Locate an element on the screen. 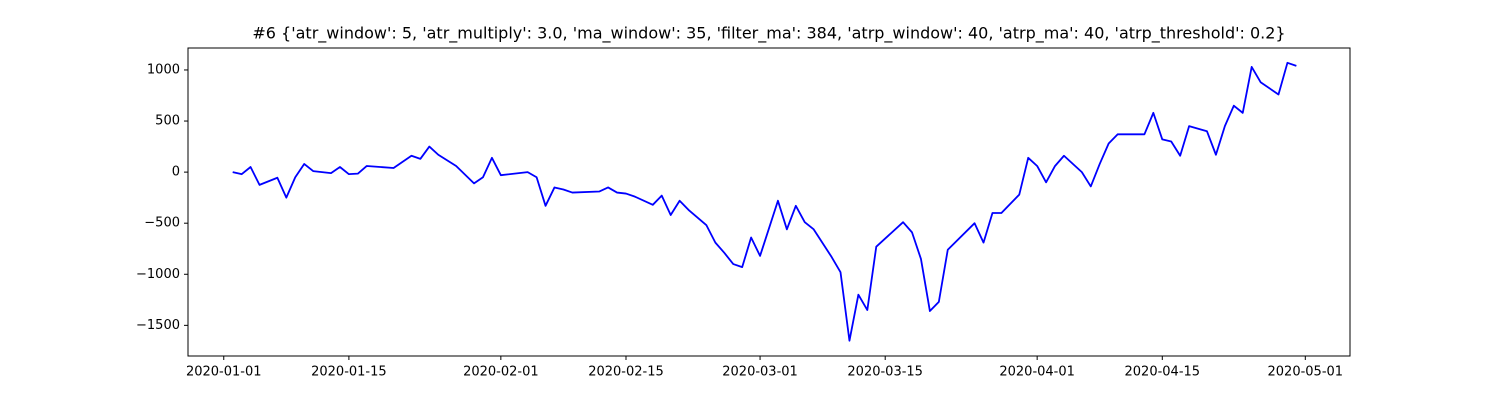 The height and width of the screenshot is (400, 1500). y-tick-label: −500 is located at coordinates (162, 223).